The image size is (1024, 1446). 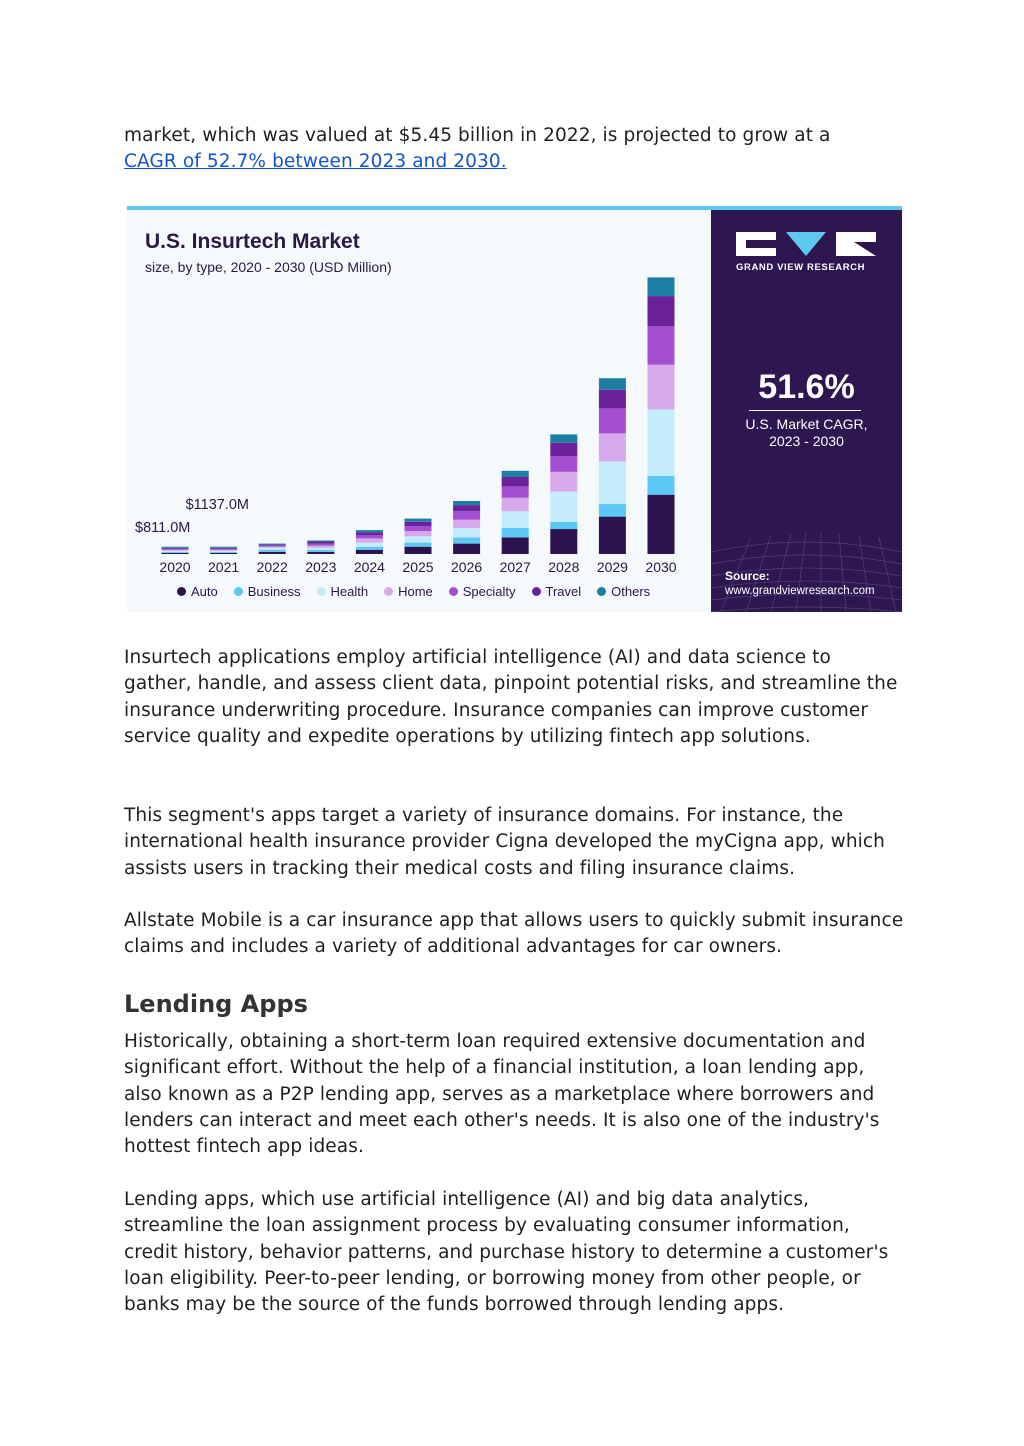 I want to click on legend-label: Home, so click(x=415, y=591).